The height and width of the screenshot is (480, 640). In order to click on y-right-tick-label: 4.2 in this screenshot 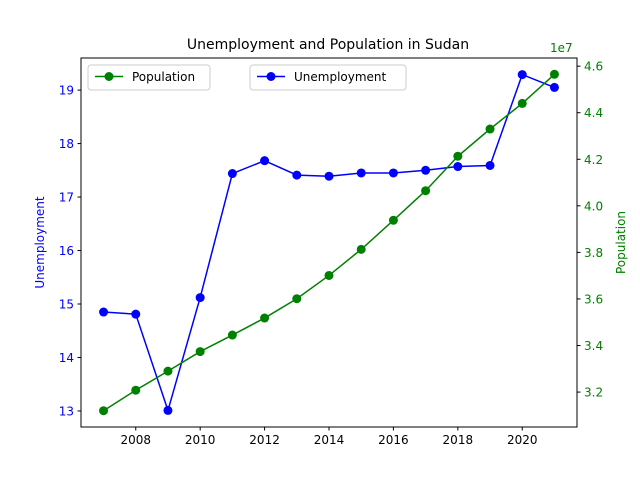, I will do `click(593, 160)`.